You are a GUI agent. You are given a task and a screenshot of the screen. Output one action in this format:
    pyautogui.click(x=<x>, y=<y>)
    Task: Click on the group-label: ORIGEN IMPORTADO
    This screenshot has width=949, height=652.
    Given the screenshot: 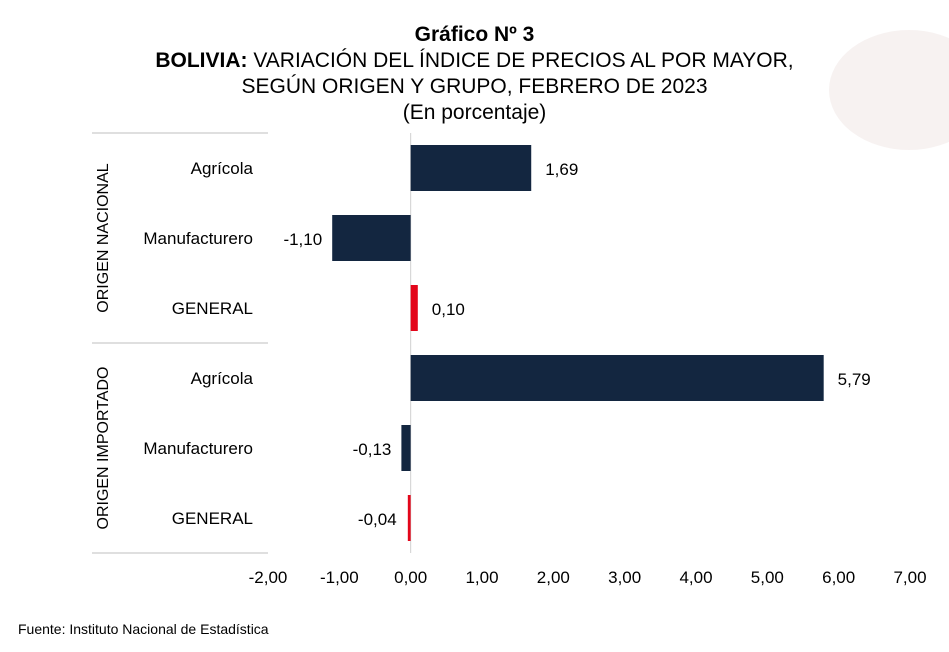 What is the action you would take?
    pyautogui.click(x=103, y=448)
    